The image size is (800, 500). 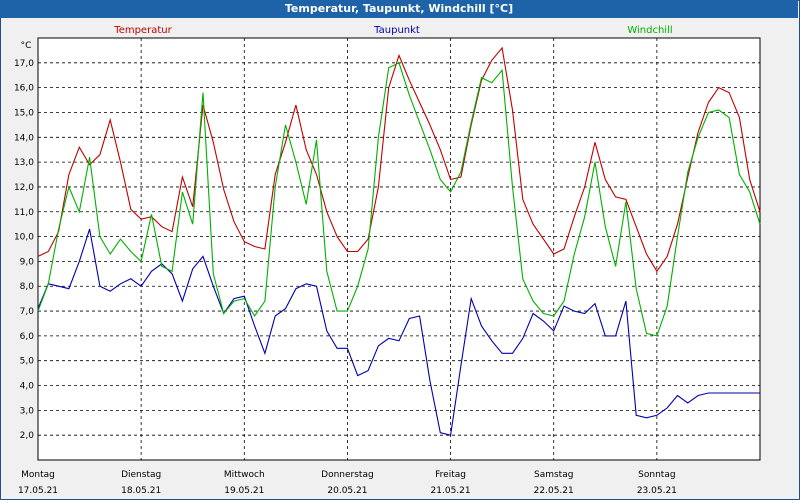 I want to click on x-tick-date: 18.05.21, so click(x=141, y=491).